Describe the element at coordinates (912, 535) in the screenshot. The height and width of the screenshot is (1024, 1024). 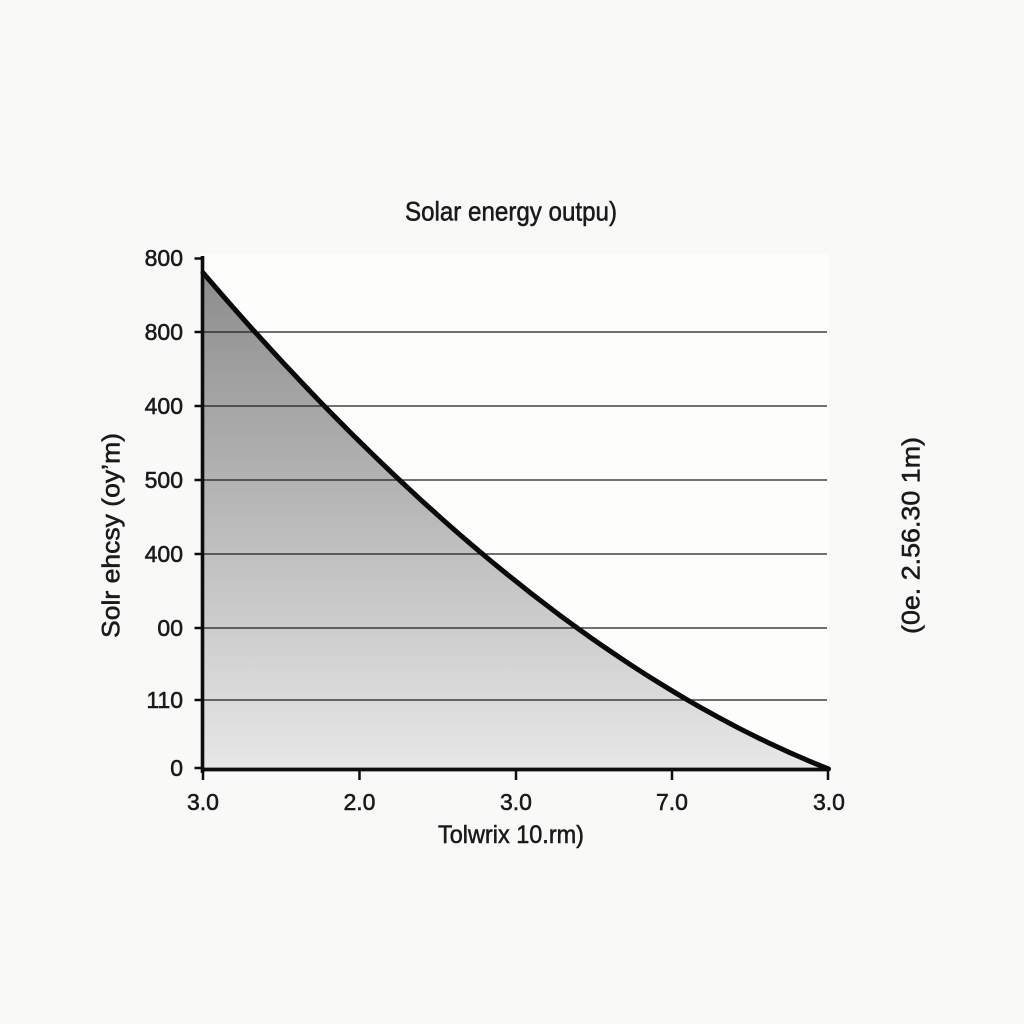
I see `svg-text: (0e. 2.56.30 1m)` at that location.